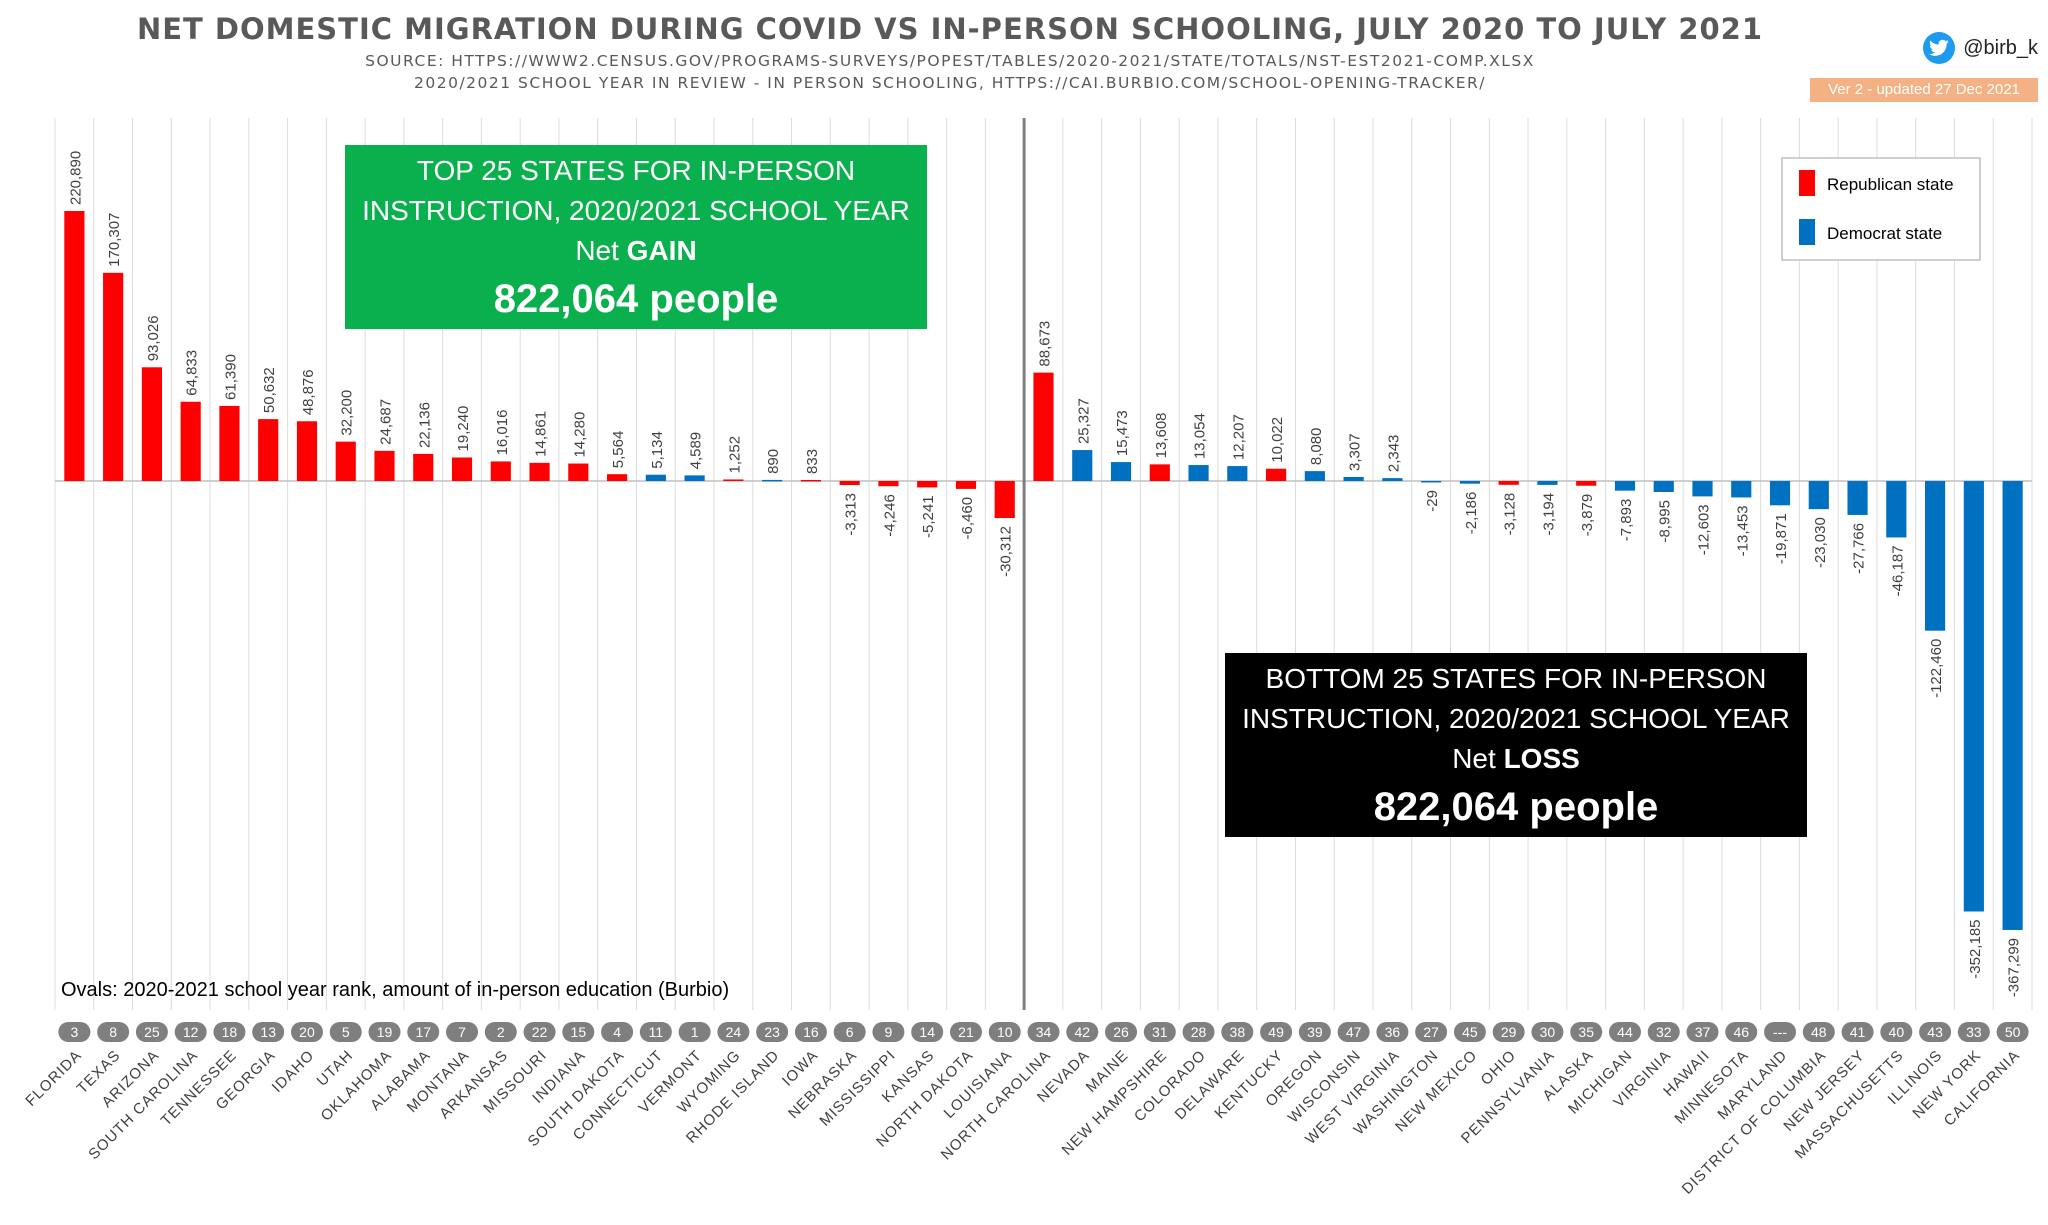 The height and width of the screenshot is (1225, 2048). I want to click on rank-oval: 50, so click(2012, 1032).